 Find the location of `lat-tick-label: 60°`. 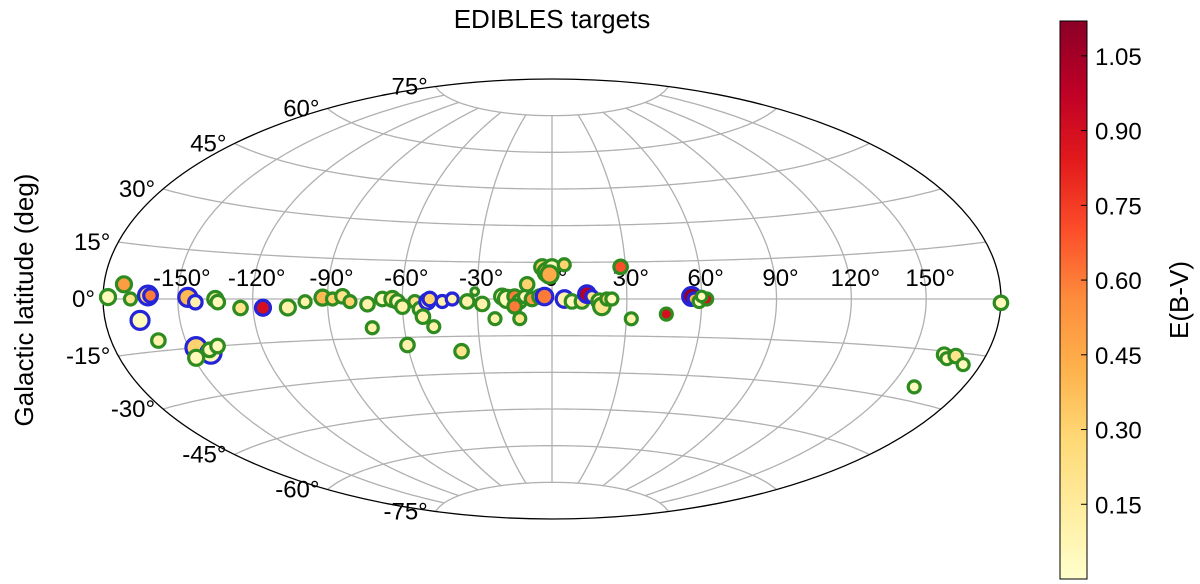

lat-tick-label: 60° is located at coordinates (301, 108).